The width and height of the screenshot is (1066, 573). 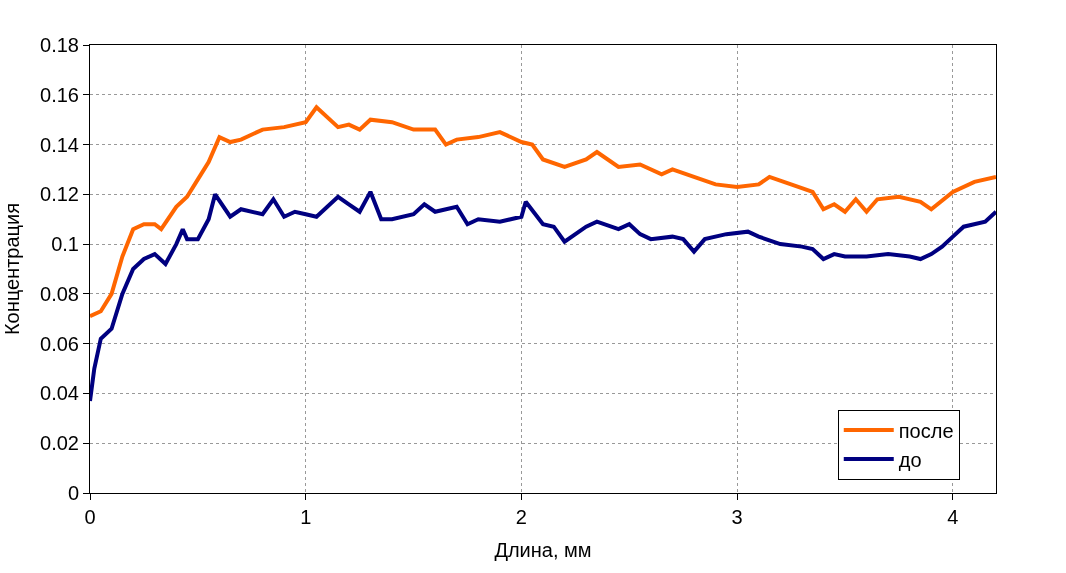 What do you see at coordinates (59, 293) in the screenshot?
I see `y-tick-label: 0.08` at bounding box center [59, 293].